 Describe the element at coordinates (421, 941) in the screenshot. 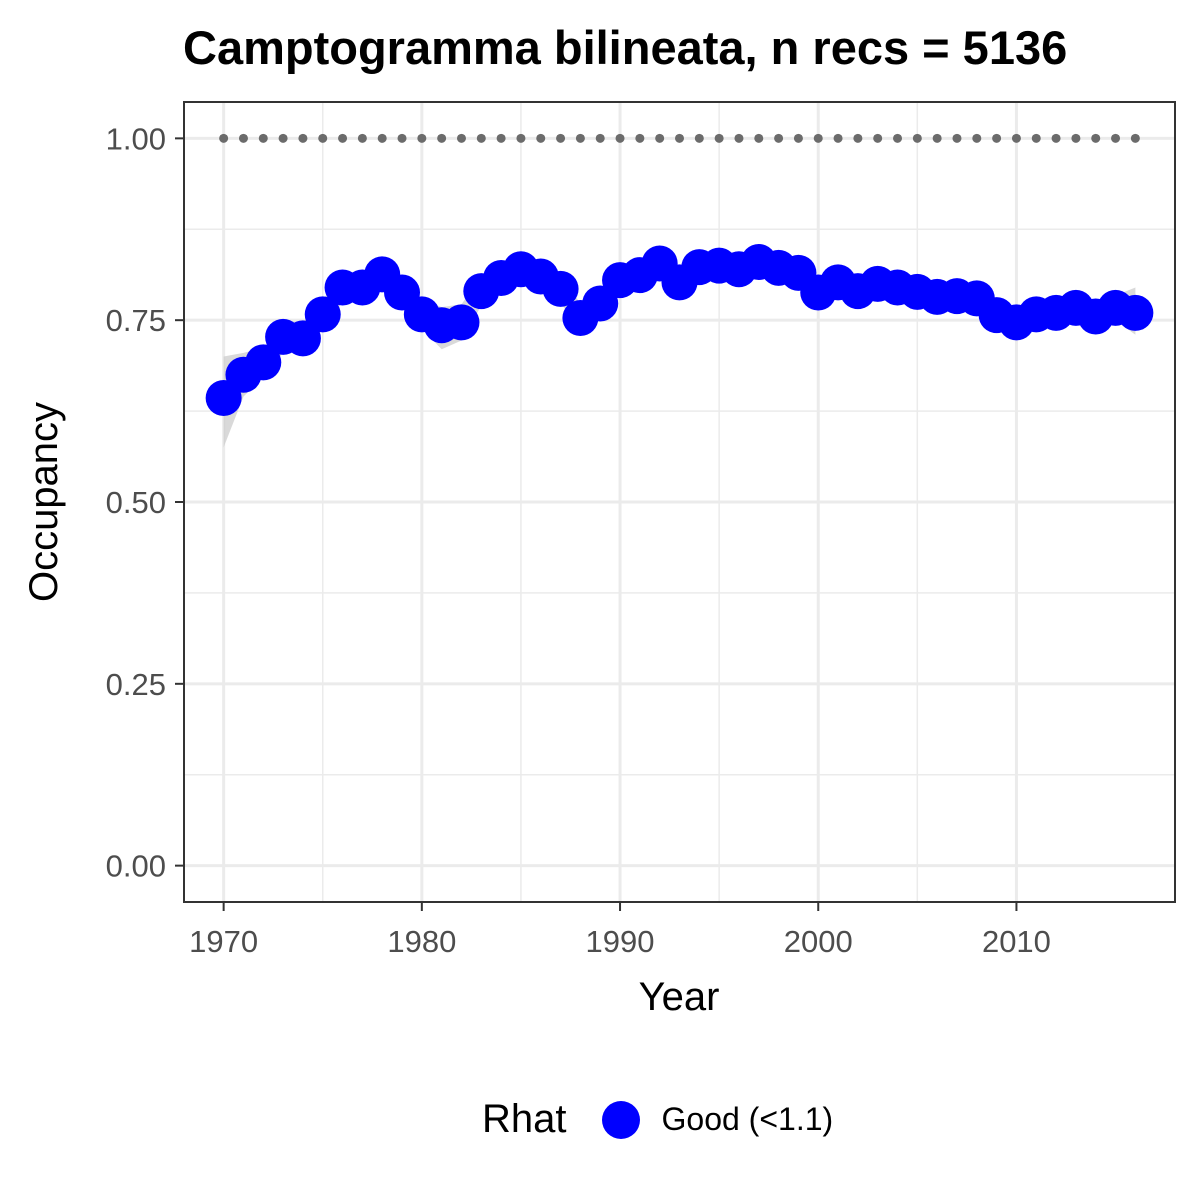

I see `x-tick-label: 1980` at that location.